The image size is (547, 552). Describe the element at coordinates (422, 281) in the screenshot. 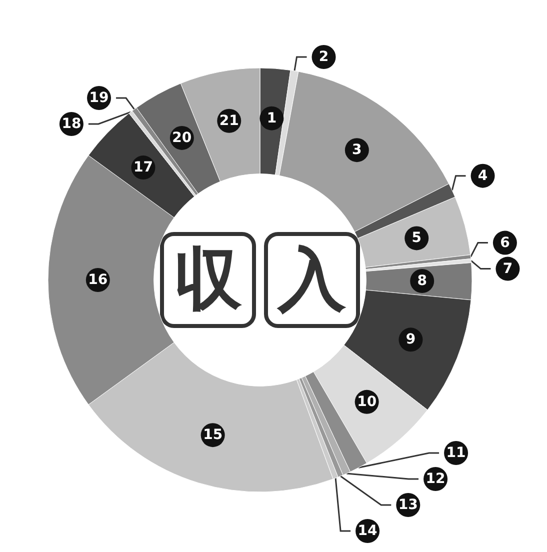

I see `slice-label: 8` at that location.